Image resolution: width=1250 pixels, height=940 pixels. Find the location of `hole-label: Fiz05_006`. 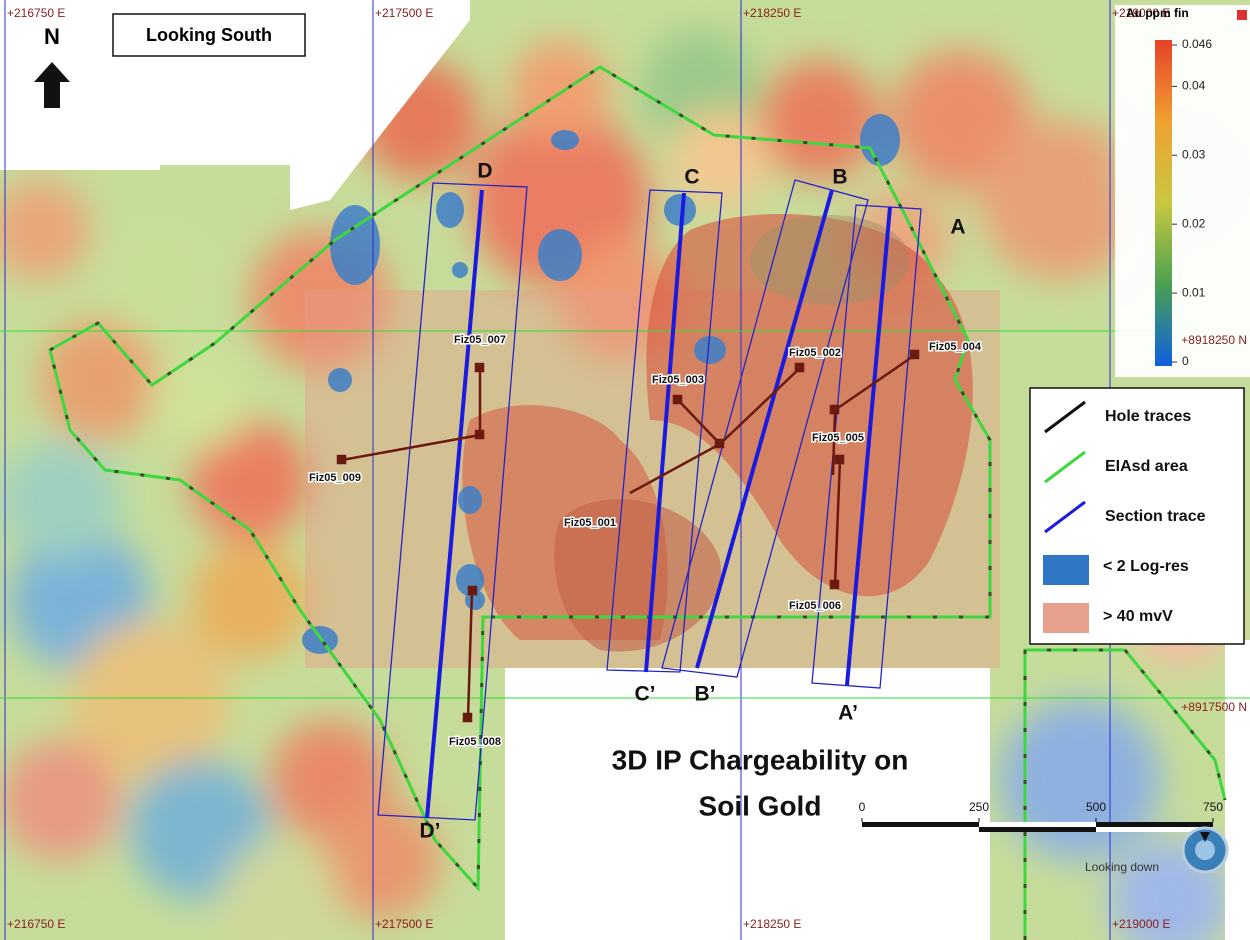

hole-label: Fiz05_006 is located at coordinates (815, 606).